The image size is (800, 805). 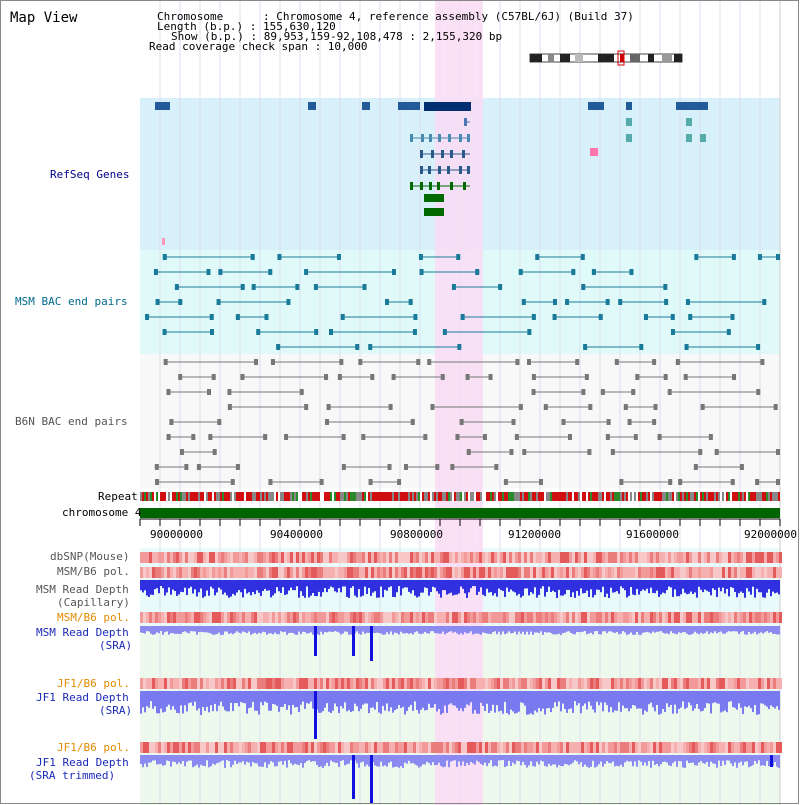 I want to click on track-label-msm-bac: MSM BAC end pairs, so click(x=71, y=301).